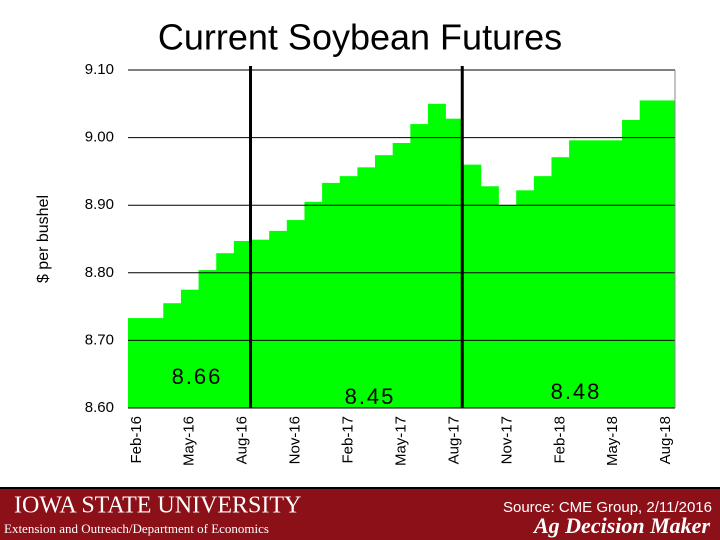 The width and height of the screenshot is (720, 540). I want to click on annotation: 8.48, so click(576, 391).